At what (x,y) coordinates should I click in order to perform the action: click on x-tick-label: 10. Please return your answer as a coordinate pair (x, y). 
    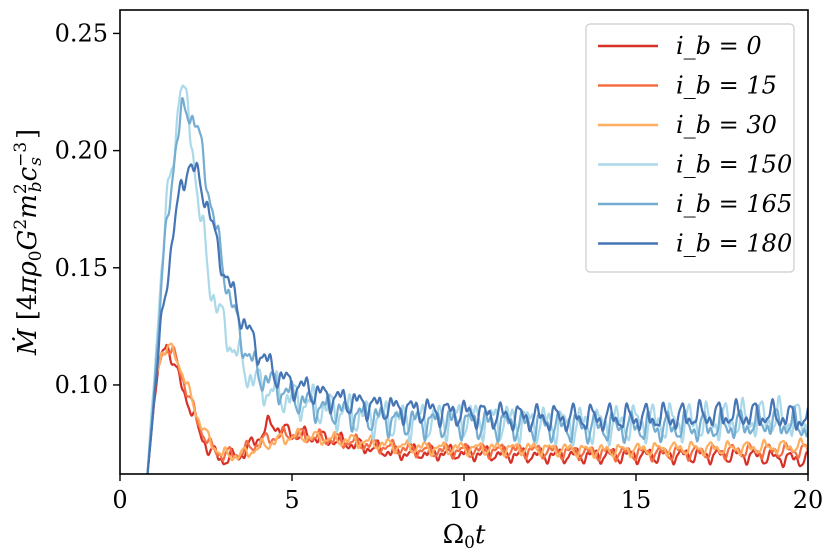
    Looking at the image, I should click on (464, 500).